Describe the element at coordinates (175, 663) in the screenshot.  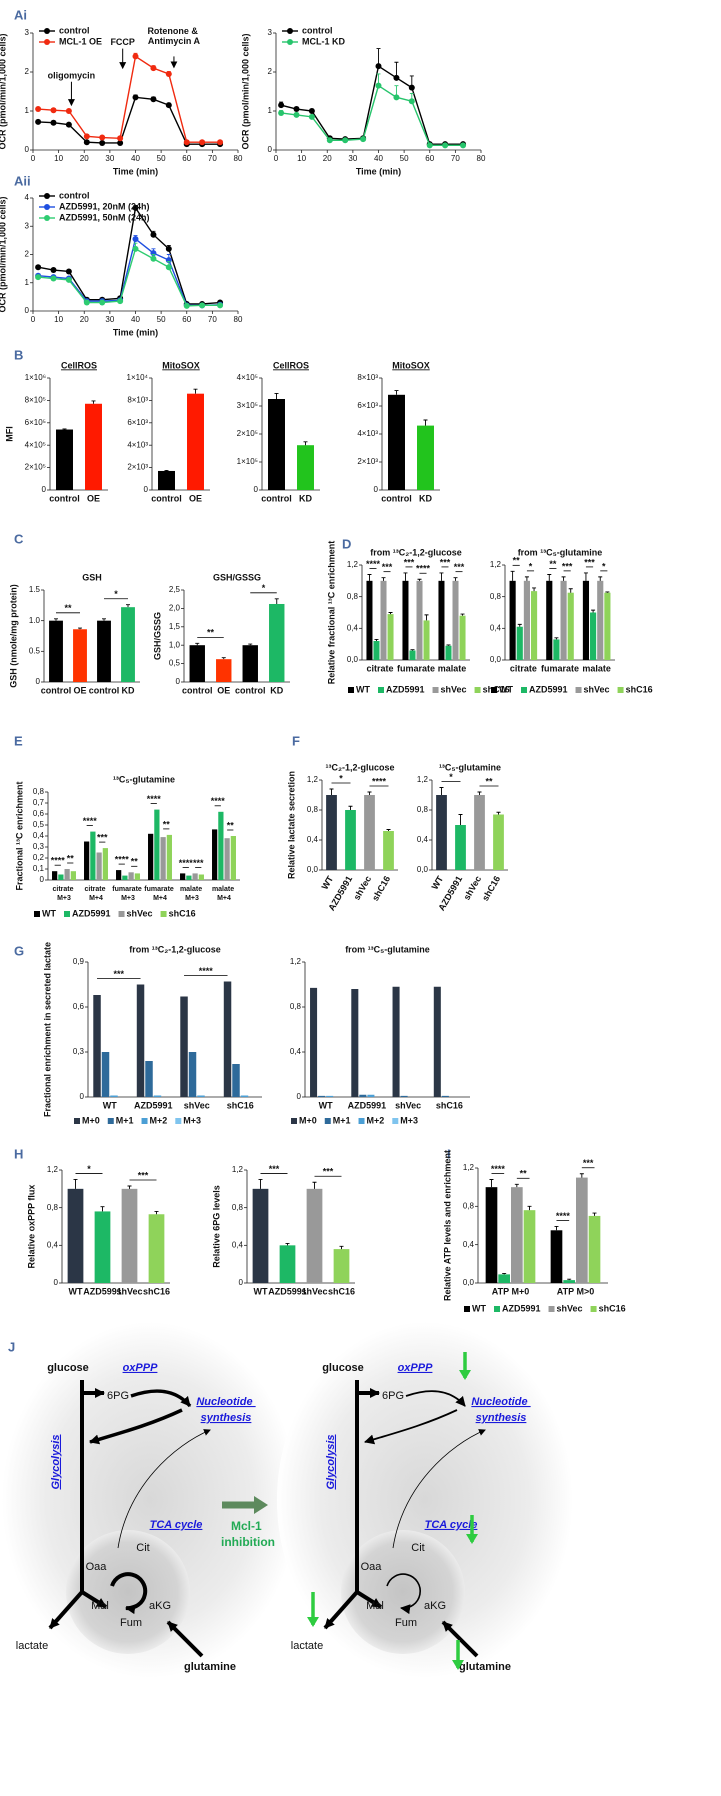
I see `y-tick-label: 0,5` at that location.